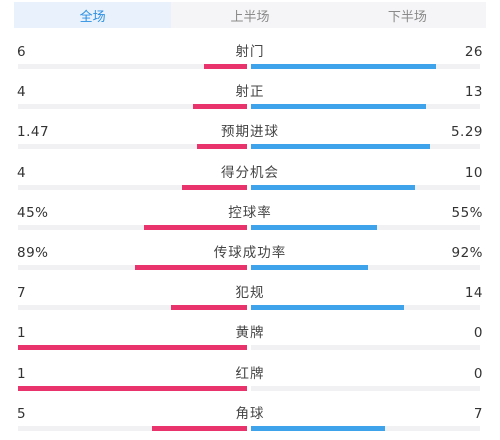 The height and width of the screenshot is (440, 500). I want to click on home-value: 5, so click(22, 413).